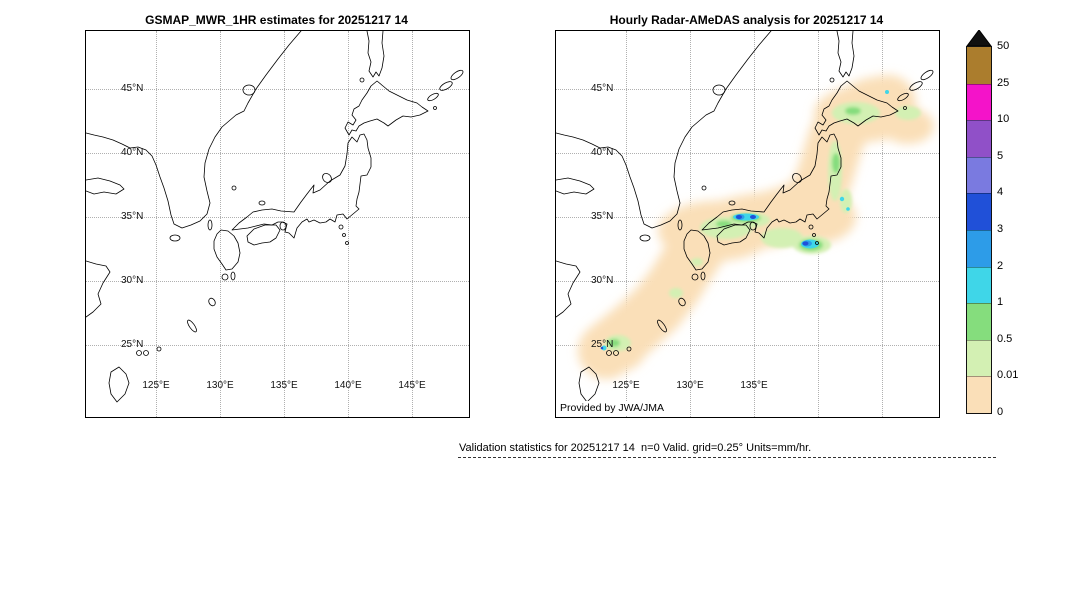 The image size is (1080, 612). I want to click on colorbar-tick-label: 2, so click(1000, 265).